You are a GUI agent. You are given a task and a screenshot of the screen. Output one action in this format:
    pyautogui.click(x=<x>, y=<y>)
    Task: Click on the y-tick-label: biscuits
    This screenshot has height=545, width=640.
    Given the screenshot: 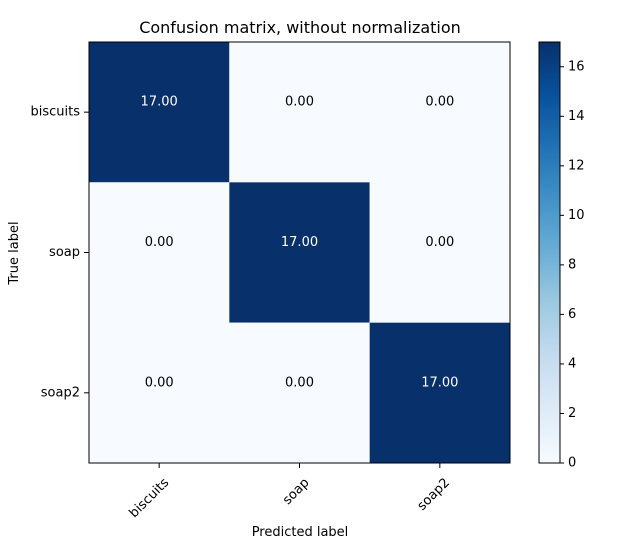 What is the action you would take?
    pyautogui.click(x=55, y=112)
    